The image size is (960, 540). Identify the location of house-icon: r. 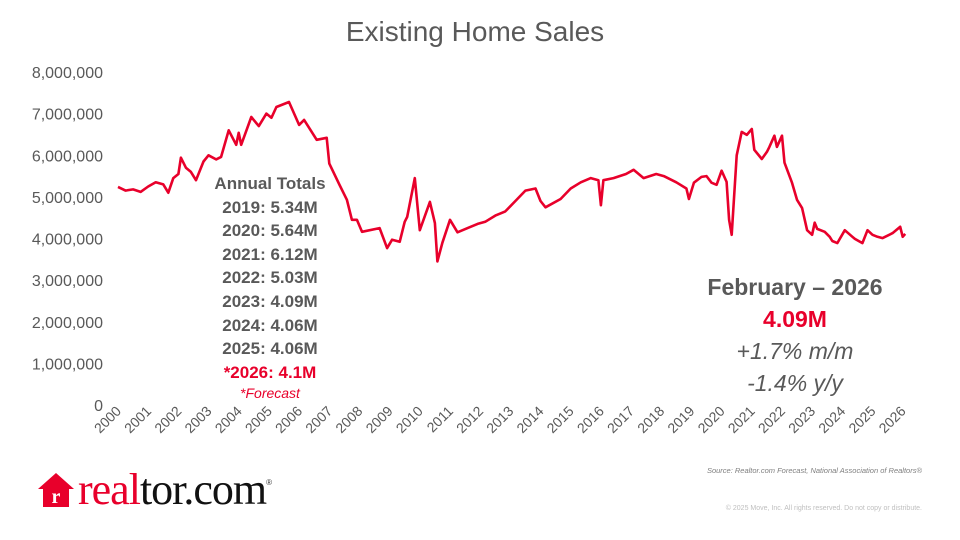
(56, 490).